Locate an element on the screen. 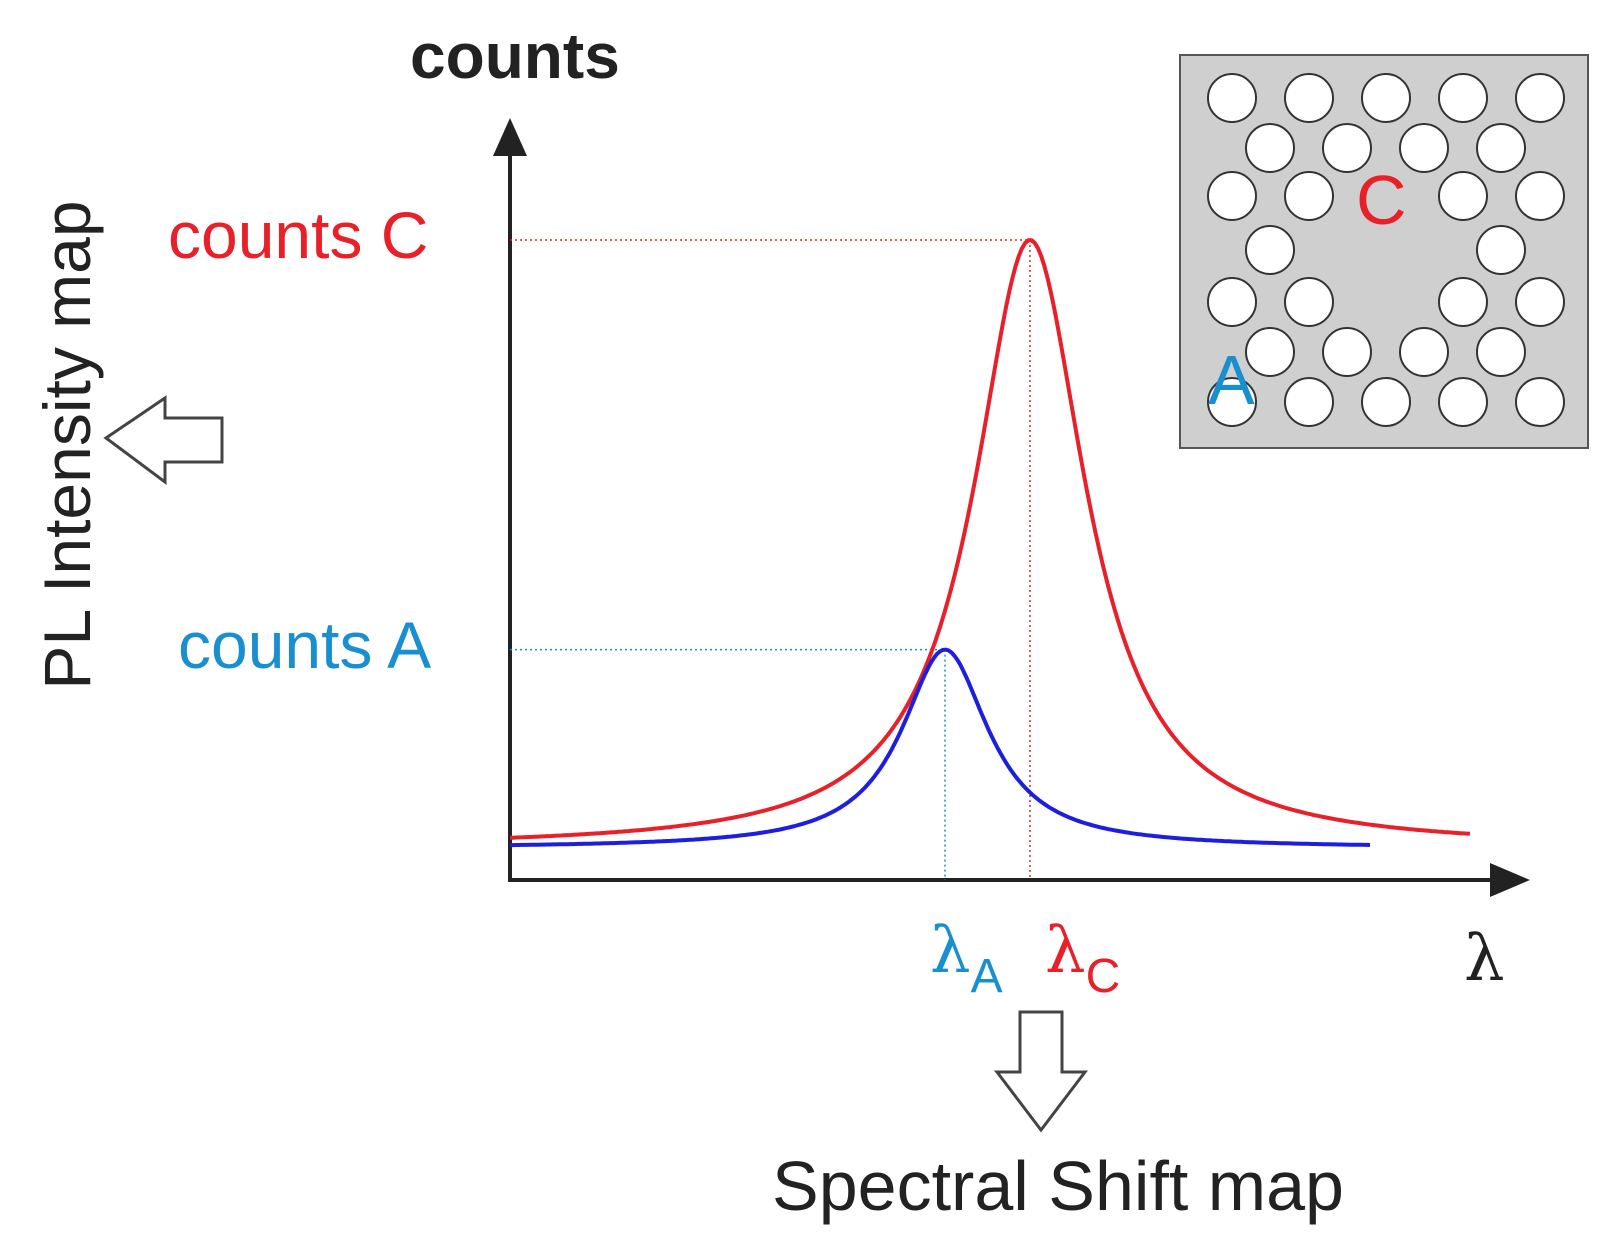 The width and height of the screenshot is (1616, 1250). left-arrow-icon is located at coordinates (163, 440).